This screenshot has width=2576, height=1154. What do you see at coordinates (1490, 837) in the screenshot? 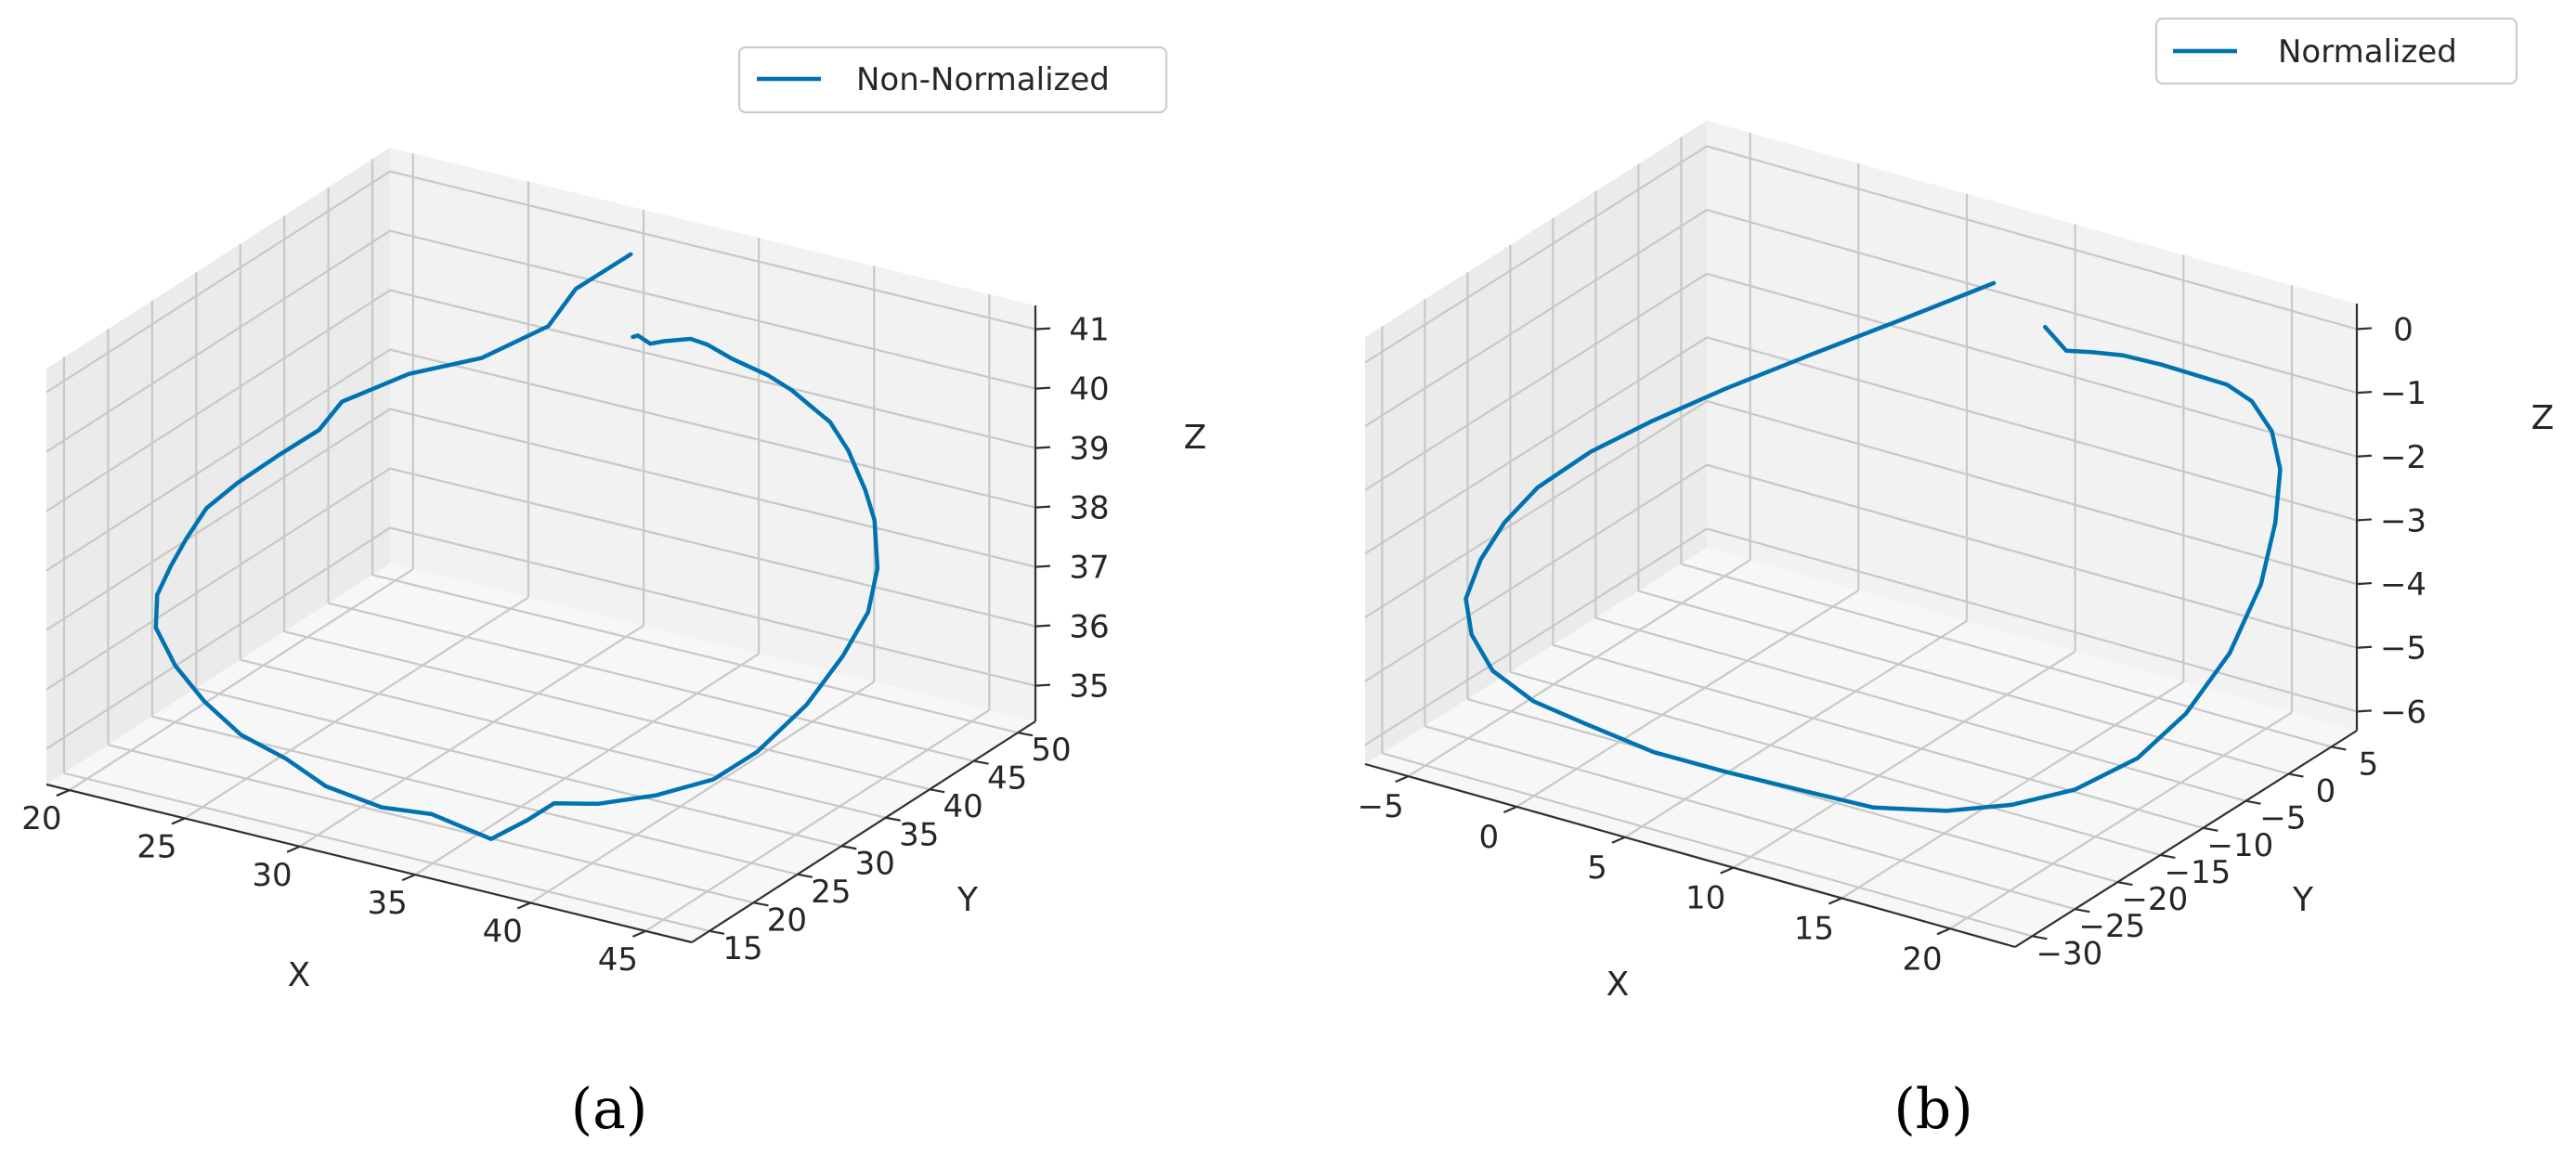
I see `x-tick-label: 0` at bounding box center [1490, 837].